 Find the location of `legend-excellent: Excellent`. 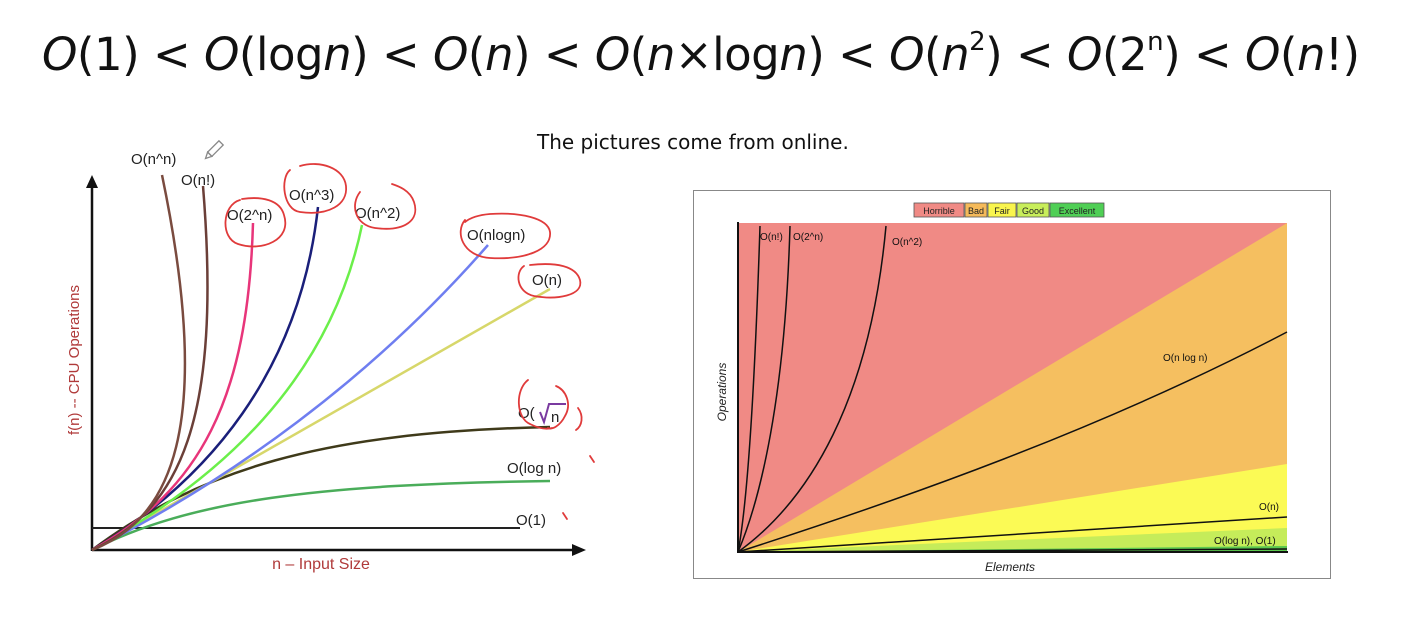

legend-excellent: Excellent is located at coordinates (1077, 211).